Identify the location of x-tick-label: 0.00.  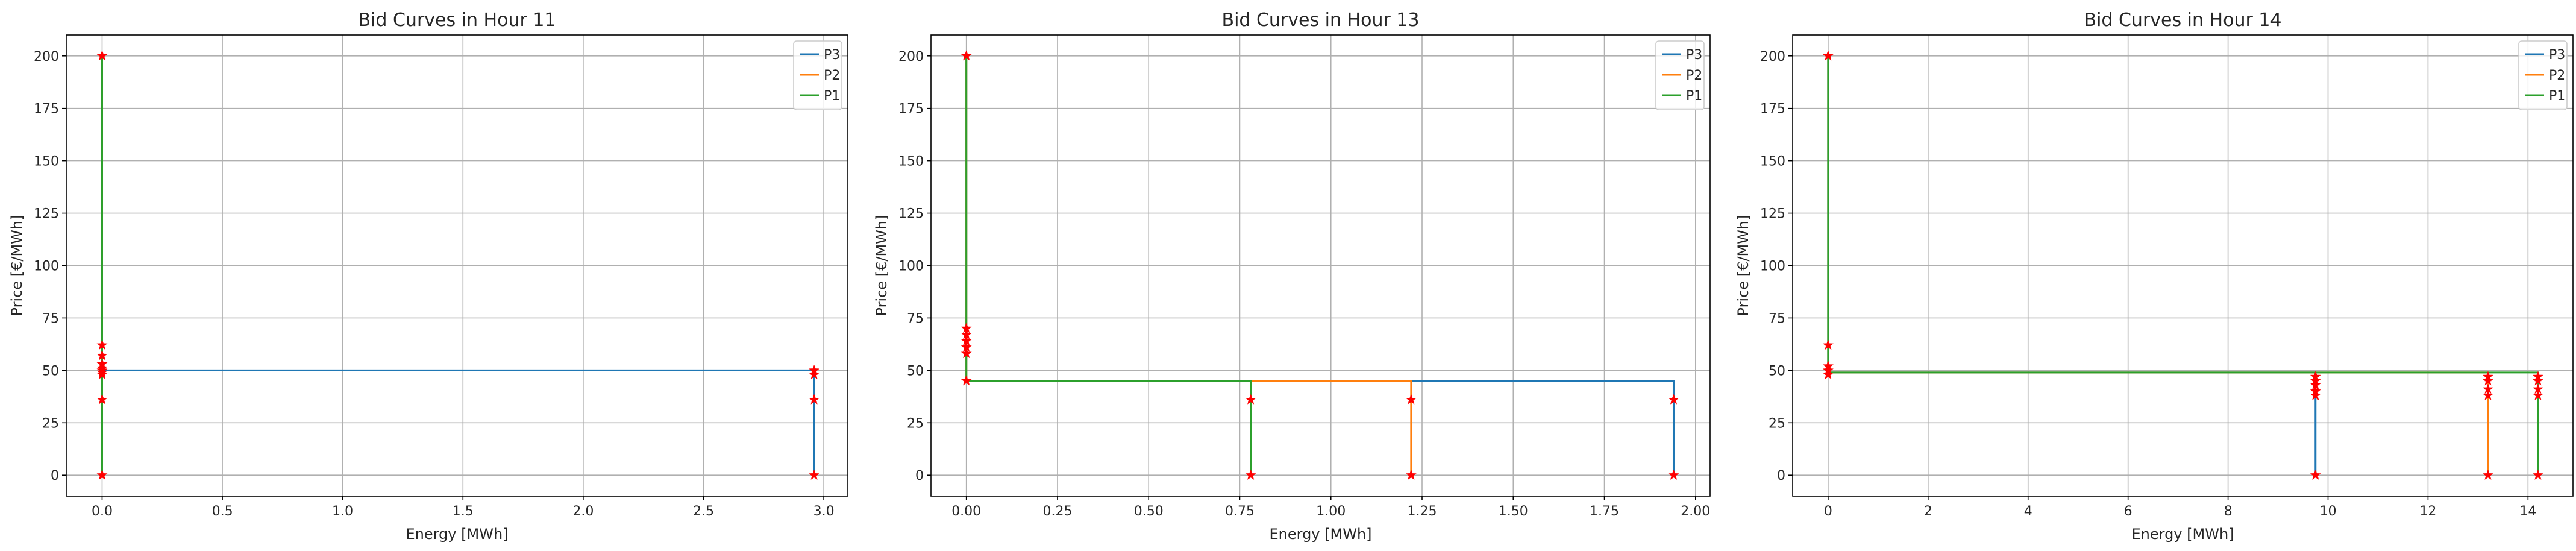
(966, 511).